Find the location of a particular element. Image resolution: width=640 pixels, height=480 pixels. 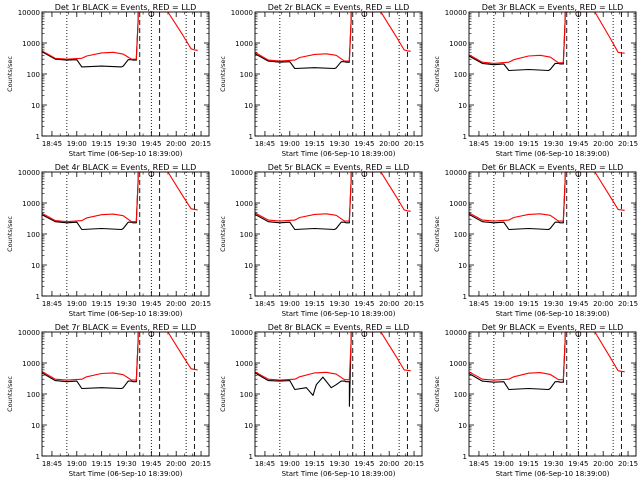

panel-title: Det 1r BLACK = Events, RED = LLD is located at coordinates (126, 7).